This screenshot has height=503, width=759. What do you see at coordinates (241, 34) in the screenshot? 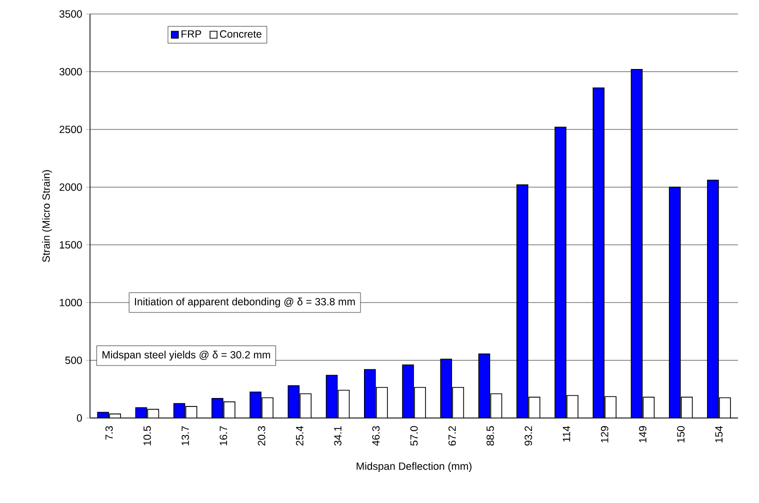
I see `legend-label: Concrete` at bounding box center [241, 34].